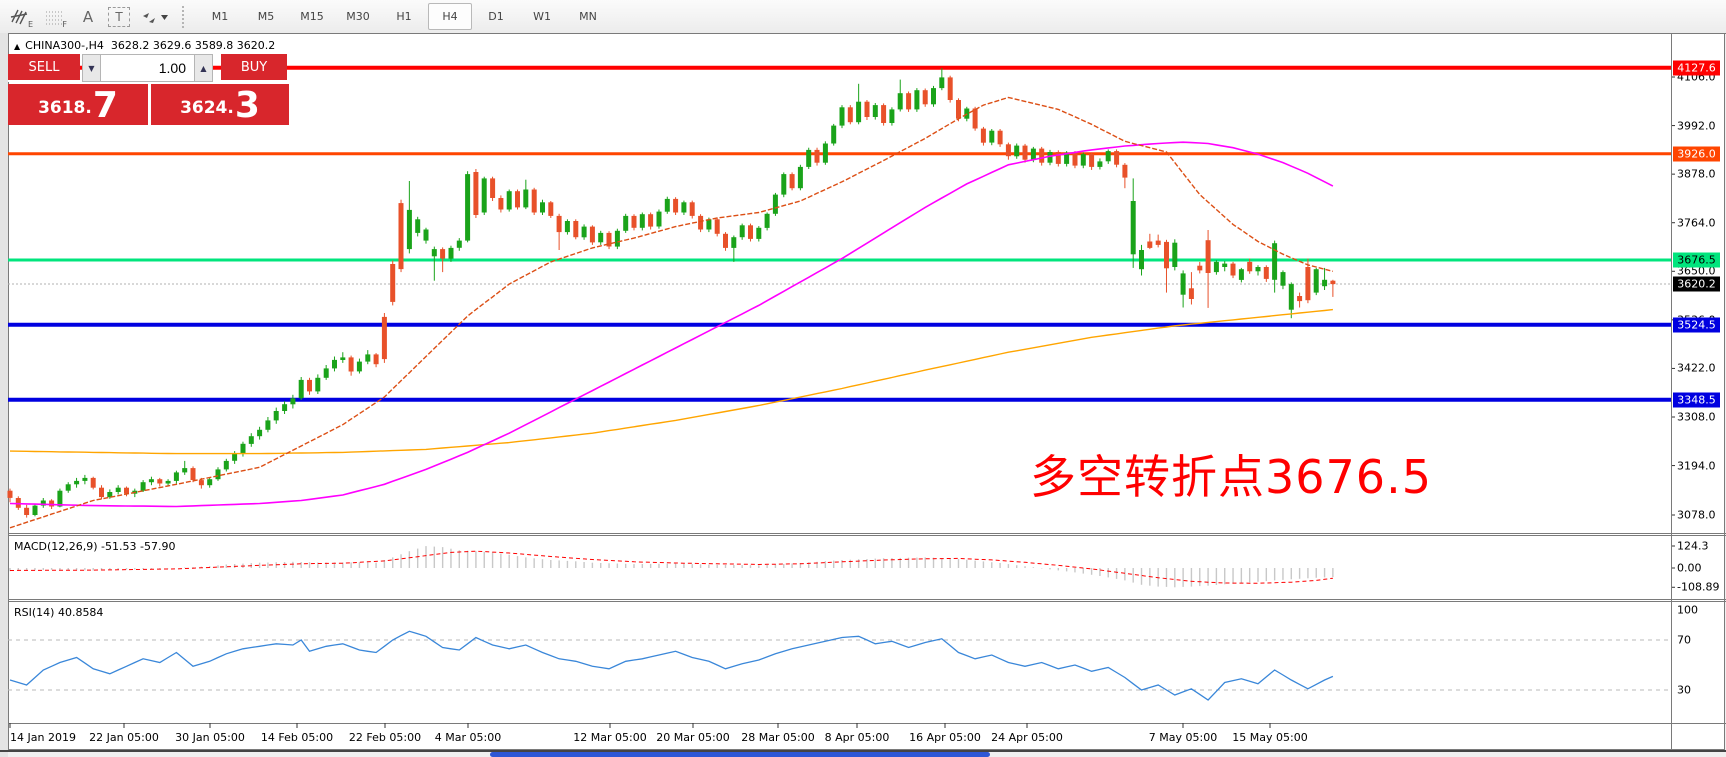 This screenshot has width=1726, height=757. What do you see at coordinates (154, 17) in the screenshot?
I see `cursor-arrows-icon` at bounding box center [154, 17].